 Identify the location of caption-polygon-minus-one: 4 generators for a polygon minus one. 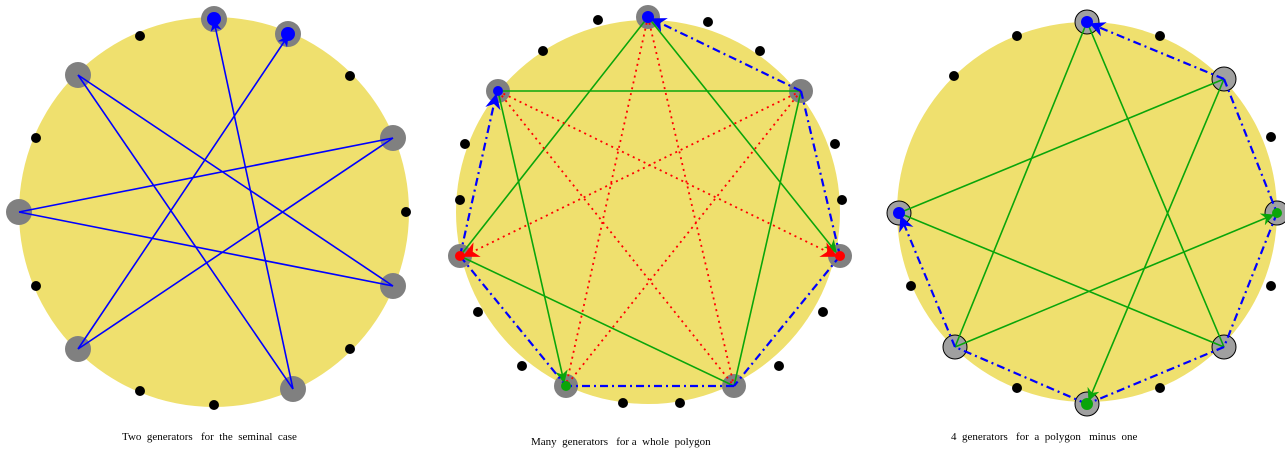
(1044, 437).